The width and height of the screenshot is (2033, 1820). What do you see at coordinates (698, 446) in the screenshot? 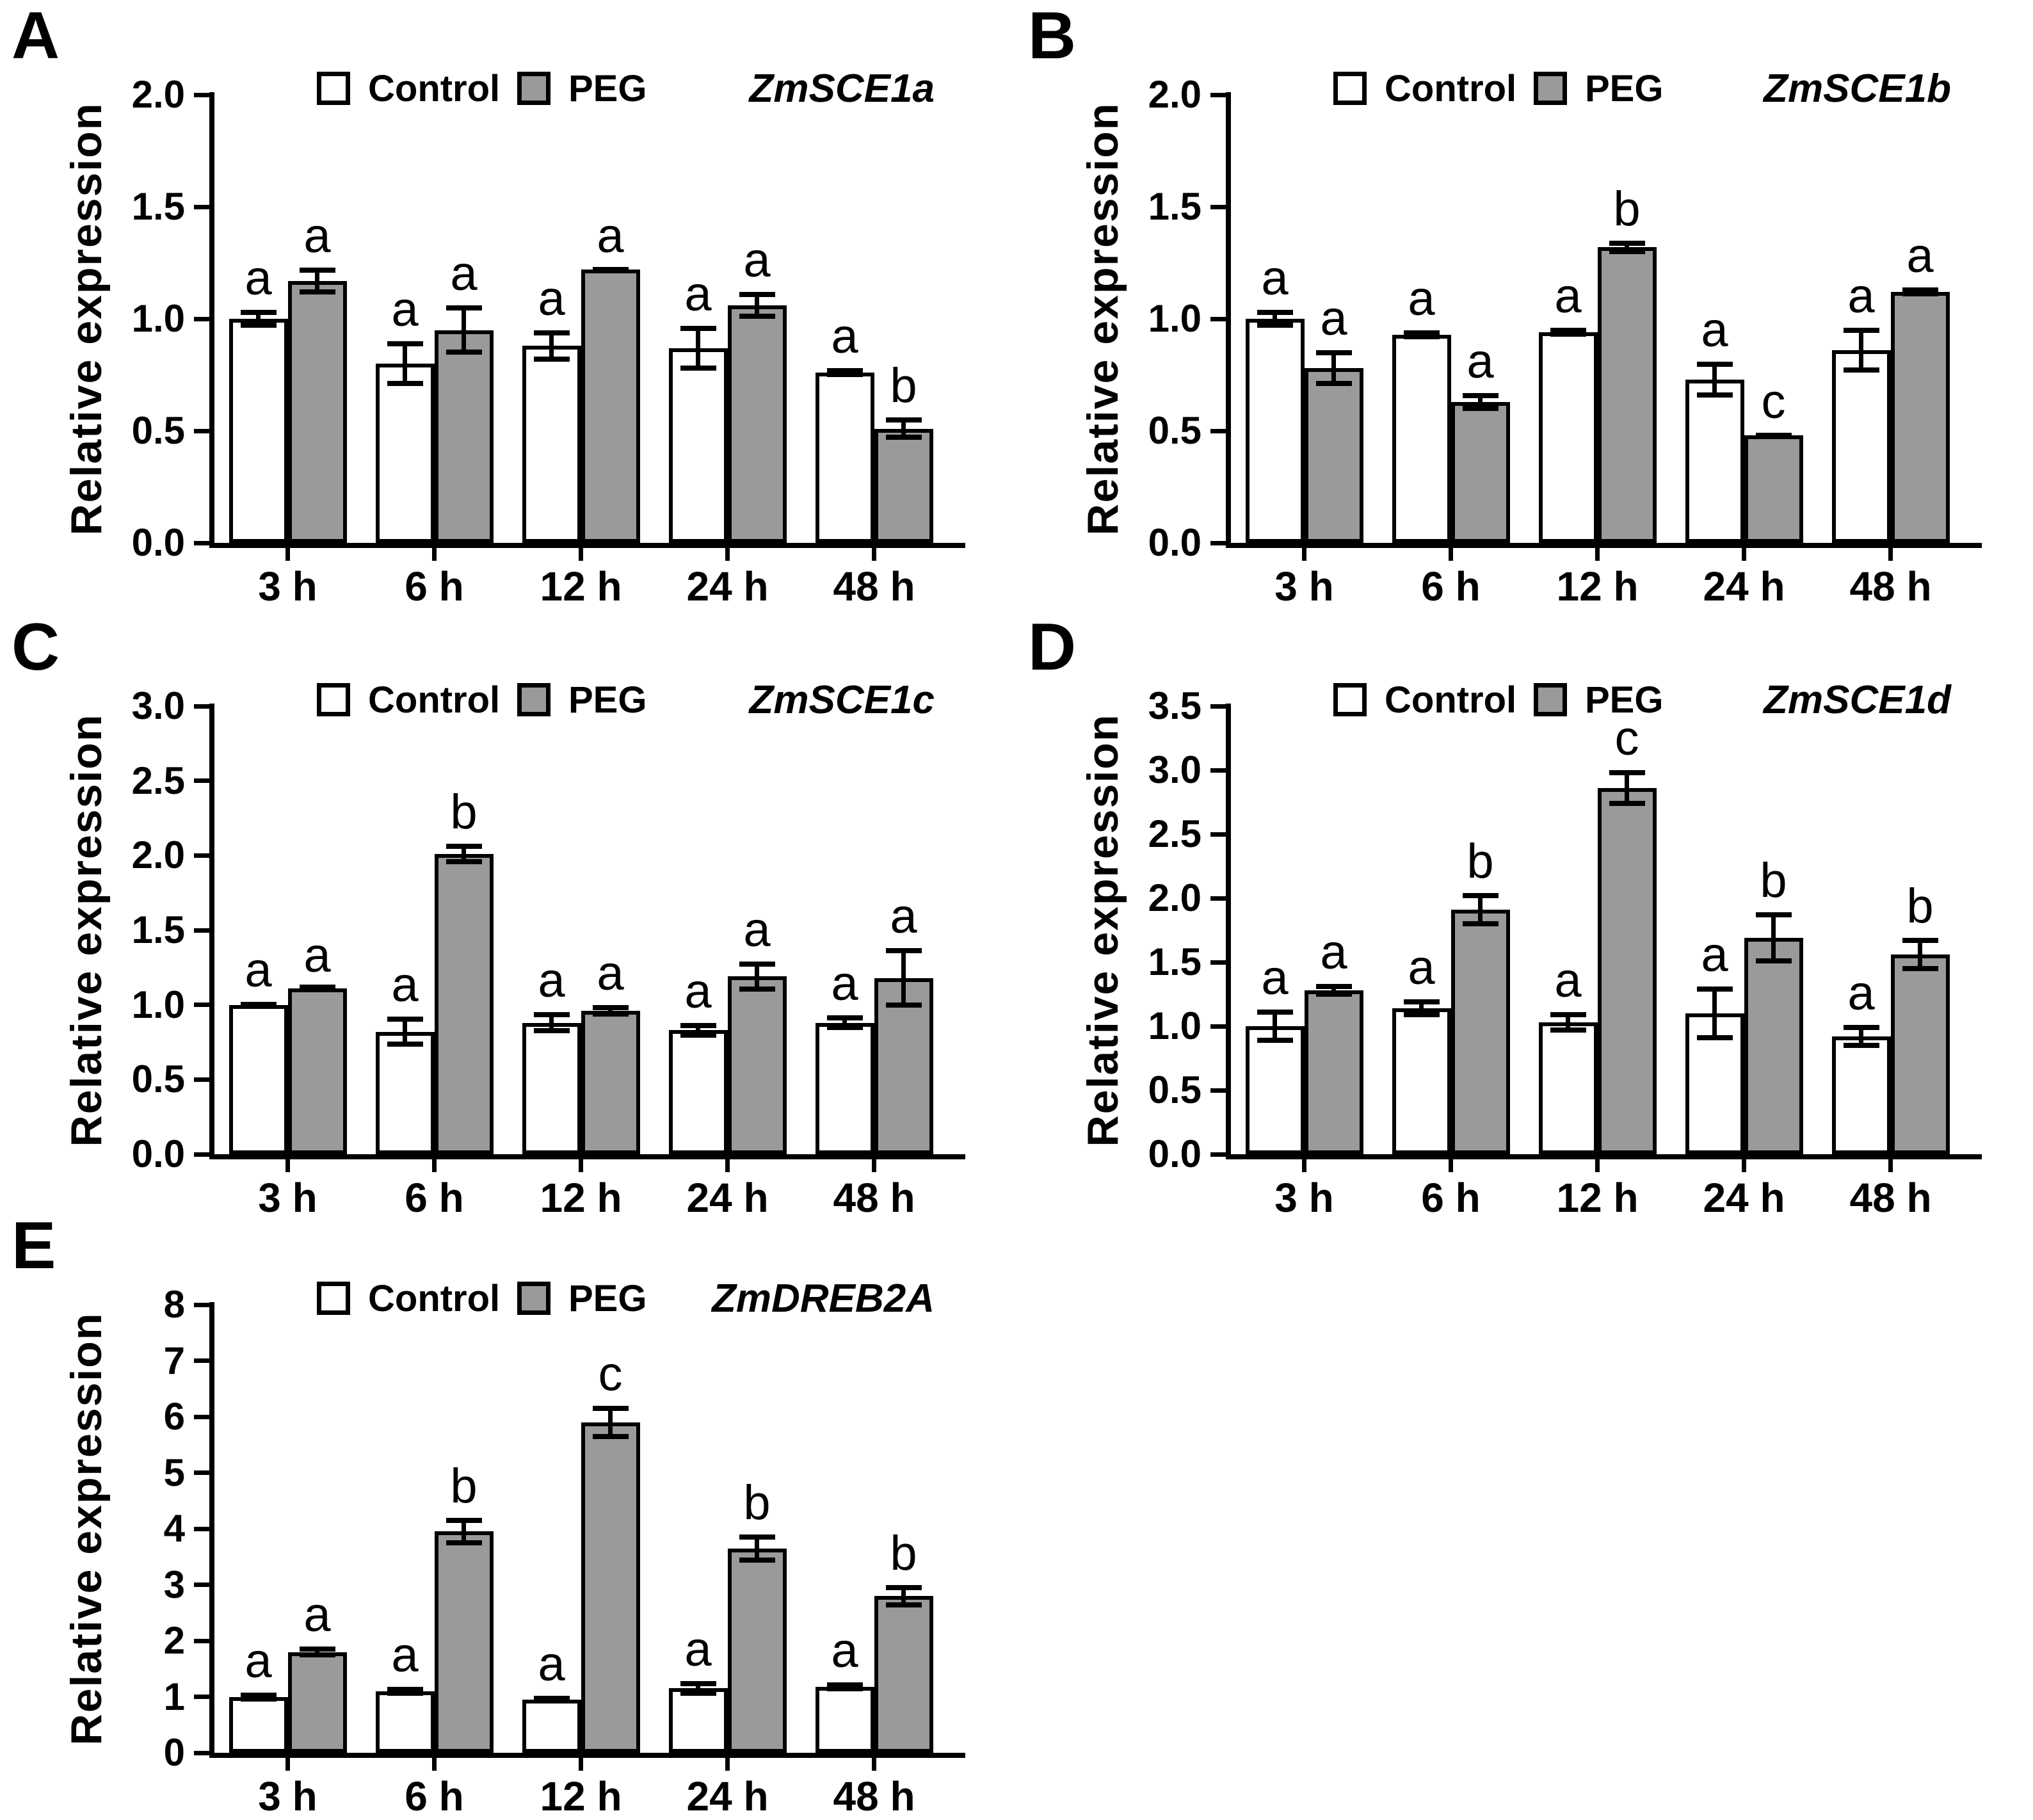
I see `bar-control-24h` at bounding box center [698, 446].